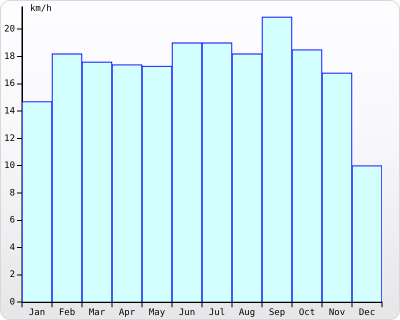  I want to click on x-tick-label: Dec, so click(367, 313).